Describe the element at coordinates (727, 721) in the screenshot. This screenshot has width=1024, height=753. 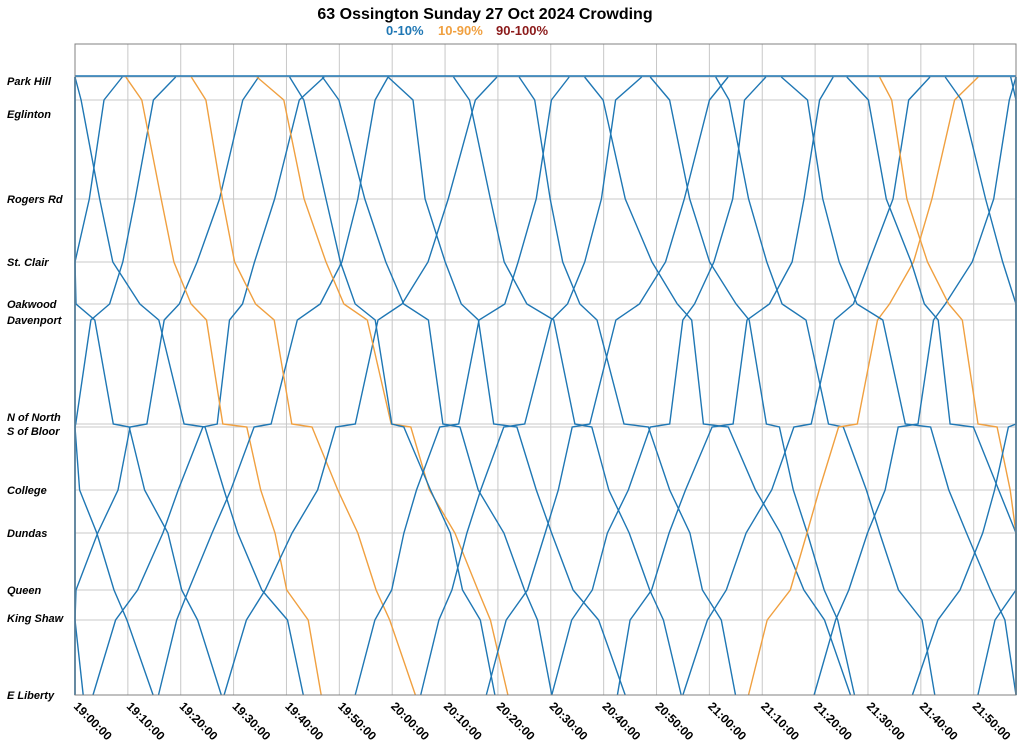
I see `time-tick-label: 21:00:00` at that location.